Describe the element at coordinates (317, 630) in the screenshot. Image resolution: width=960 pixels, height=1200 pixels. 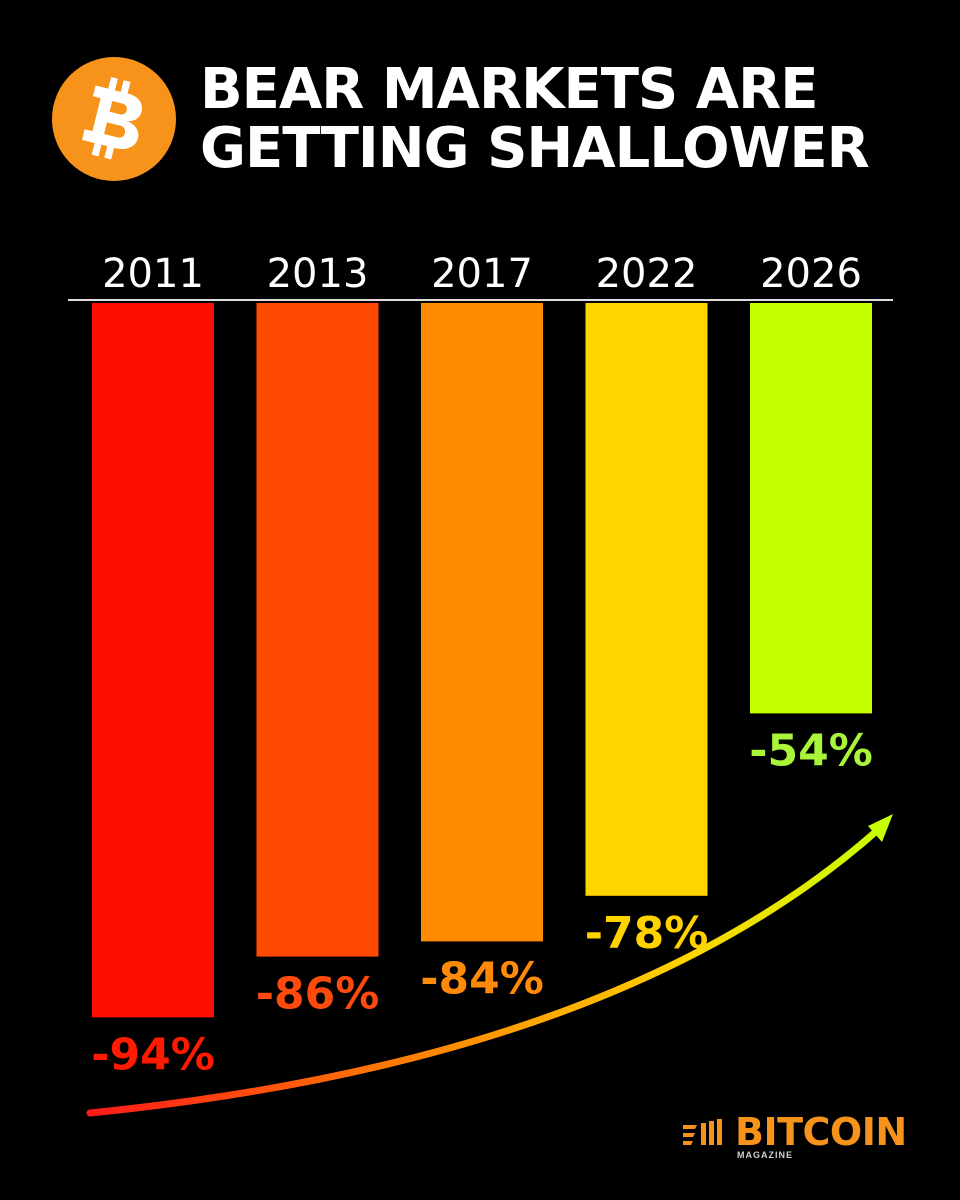
I see `bar-2013` at that location.